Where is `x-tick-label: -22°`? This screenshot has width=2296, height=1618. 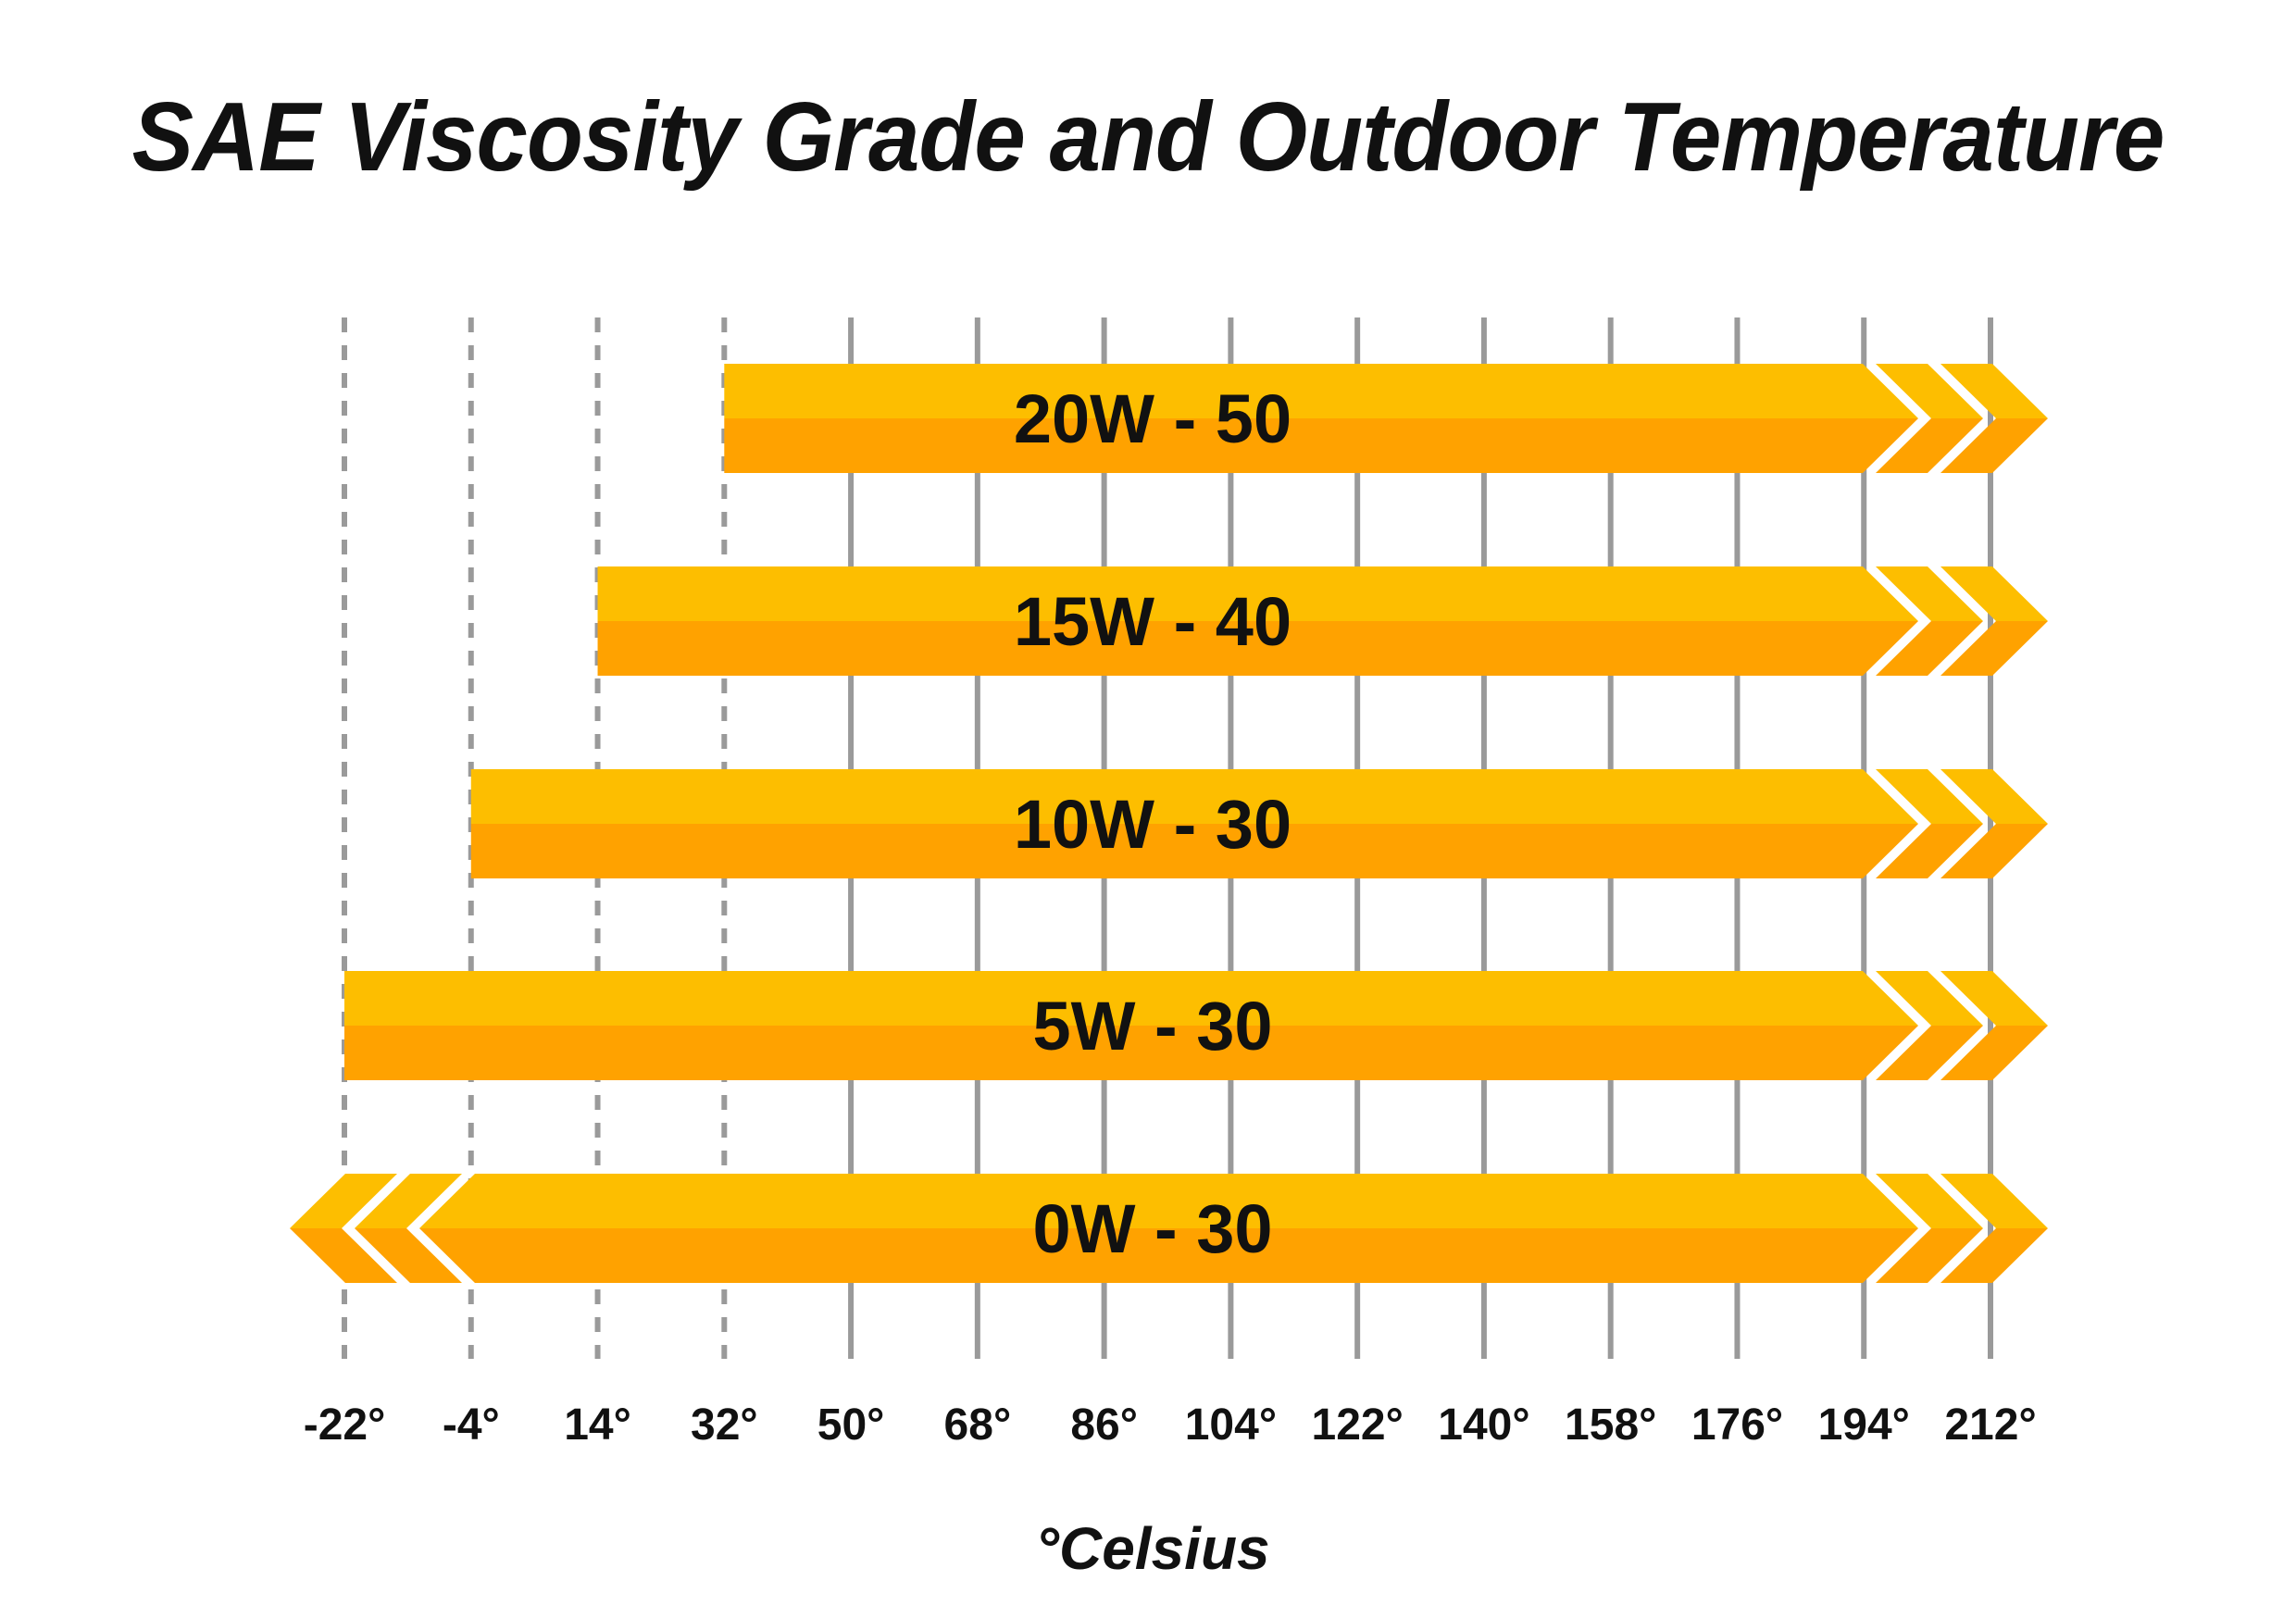 x-tick-label: -22° is located at coordinates (345, 1425).